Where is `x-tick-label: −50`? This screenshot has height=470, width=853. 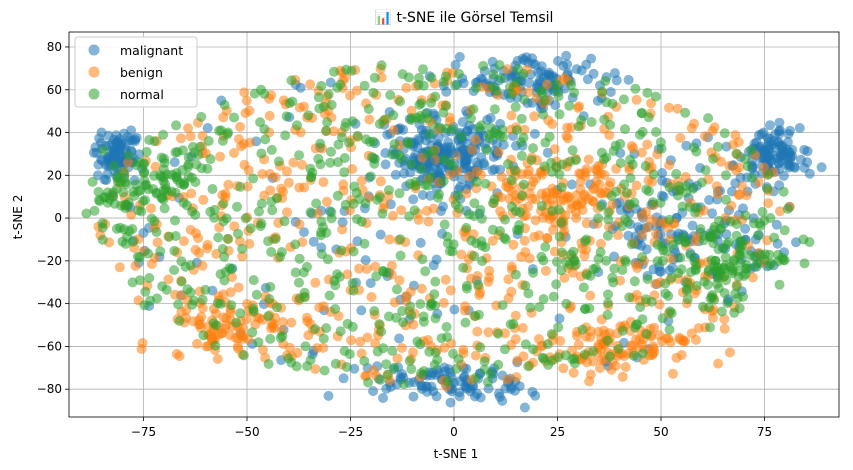 x-tick-label: −50 is located at coordinates (246, 432).